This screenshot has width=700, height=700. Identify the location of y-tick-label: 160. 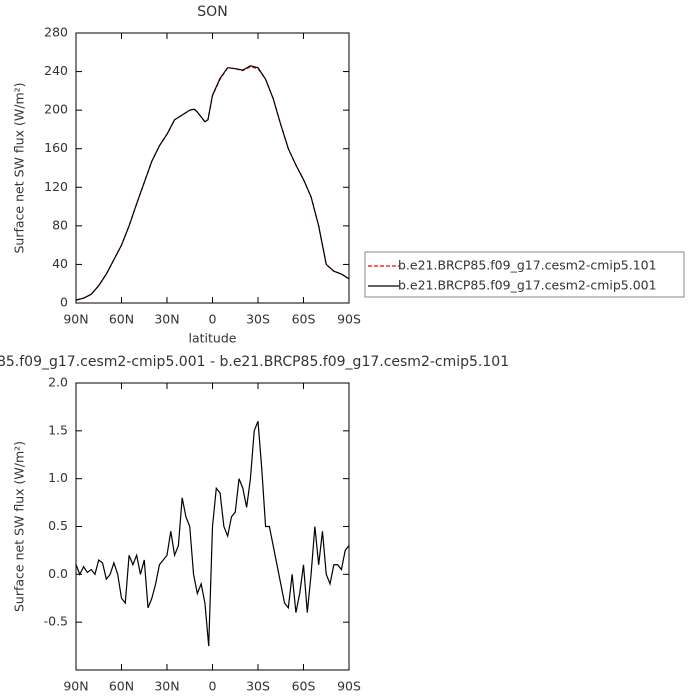
(56, 147).